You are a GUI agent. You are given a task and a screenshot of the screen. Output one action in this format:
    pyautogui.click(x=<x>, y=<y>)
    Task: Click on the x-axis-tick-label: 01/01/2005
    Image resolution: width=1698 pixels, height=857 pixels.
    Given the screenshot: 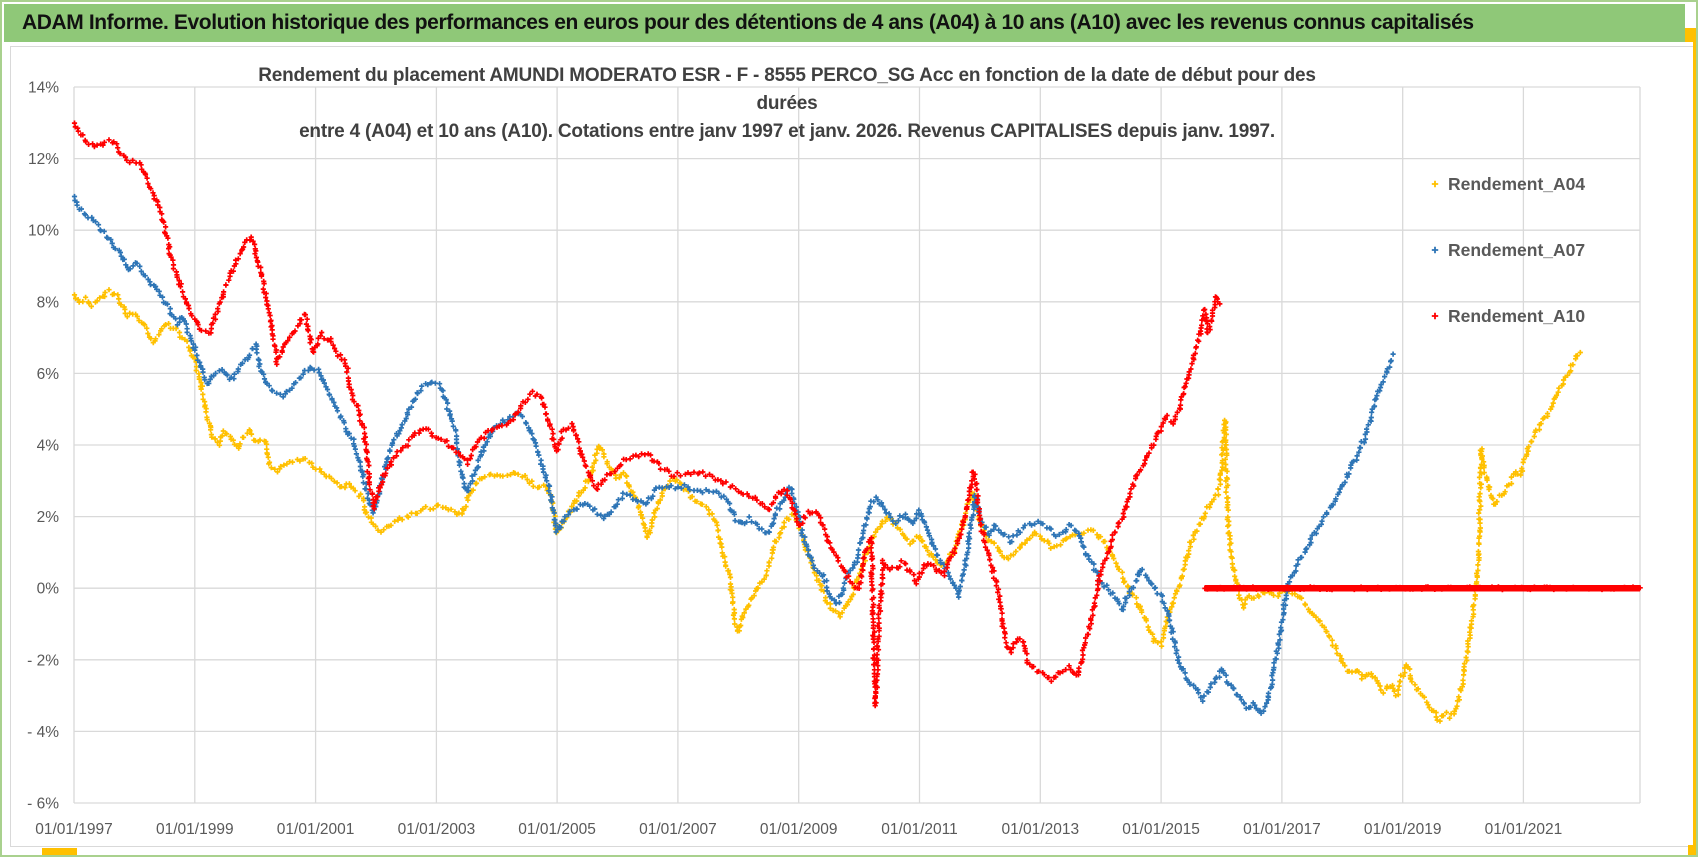 What is the action you would take?
    pyautogui.click(x=557, y=829)
    